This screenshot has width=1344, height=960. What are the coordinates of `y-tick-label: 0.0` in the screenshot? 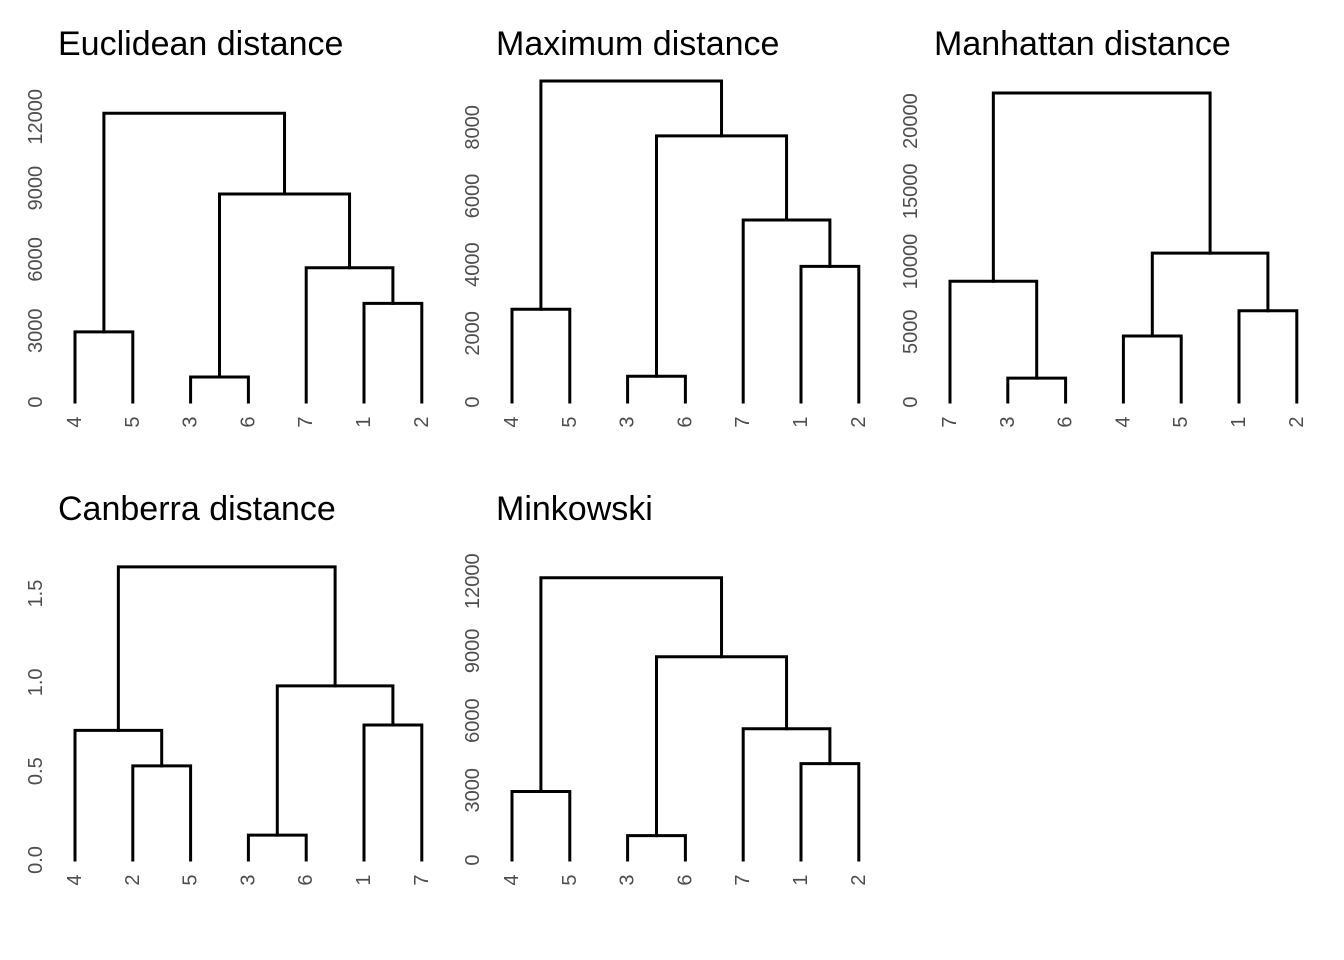 It's located at (36, 860).